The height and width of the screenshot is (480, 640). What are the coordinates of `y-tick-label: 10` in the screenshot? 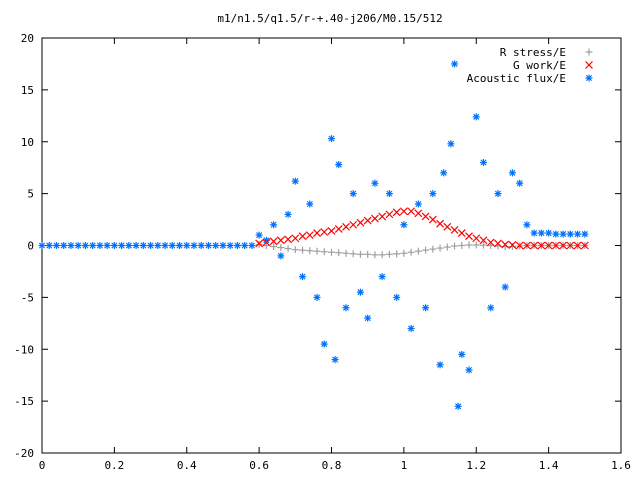 It's located at (27, 142).